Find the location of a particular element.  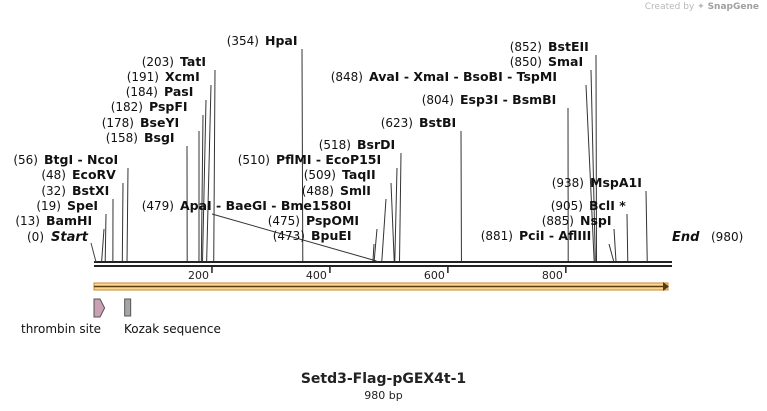

site-mspa1i-leader is located at coordinates (646, 226).